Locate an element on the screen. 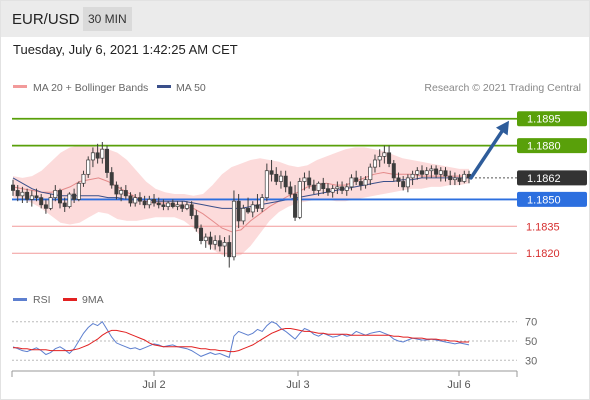 Image resolution: width=590 pixels, height=400 pixels. ma9-legend-label: 9MA is located at coordinates (93, 300).